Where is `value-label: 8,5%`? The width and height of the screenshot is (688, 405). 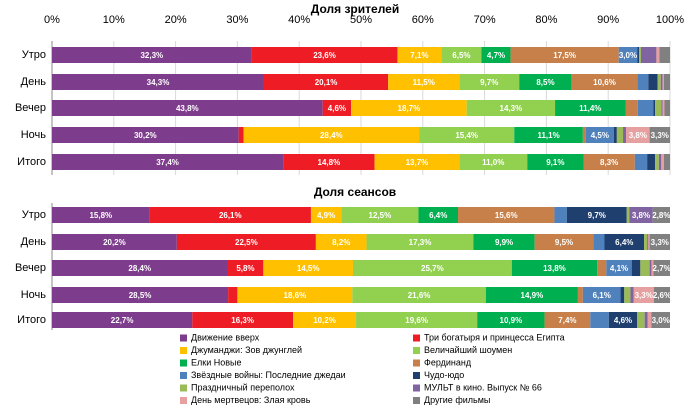 value-label: 8,5% is located at coordinates (545, 82).